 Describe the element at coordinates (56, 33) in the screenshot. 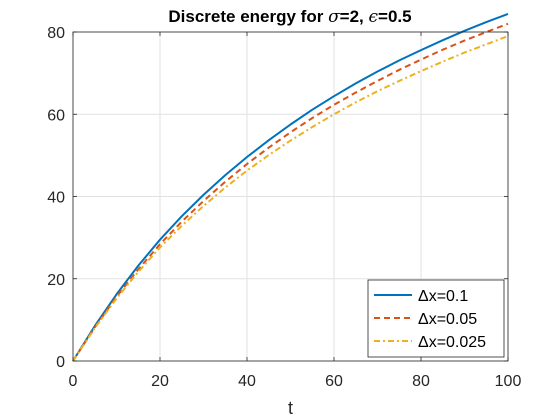

I see `y-tick-label: 80` at that location.